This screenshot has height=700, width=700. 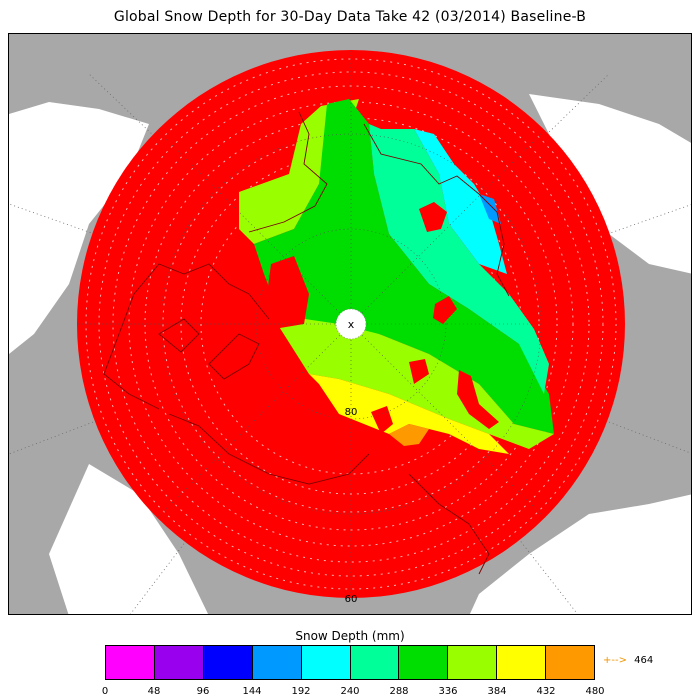 What do you see at coordinates (301, 691) in the screenshot?
I see `colorbar-tick-label: 192` at bounding box center [301, 691].